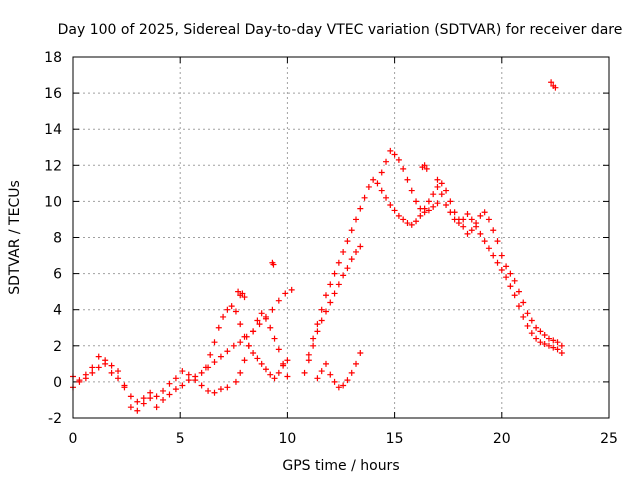  I want to click on y-tick-label: -2, so click(55, 419).